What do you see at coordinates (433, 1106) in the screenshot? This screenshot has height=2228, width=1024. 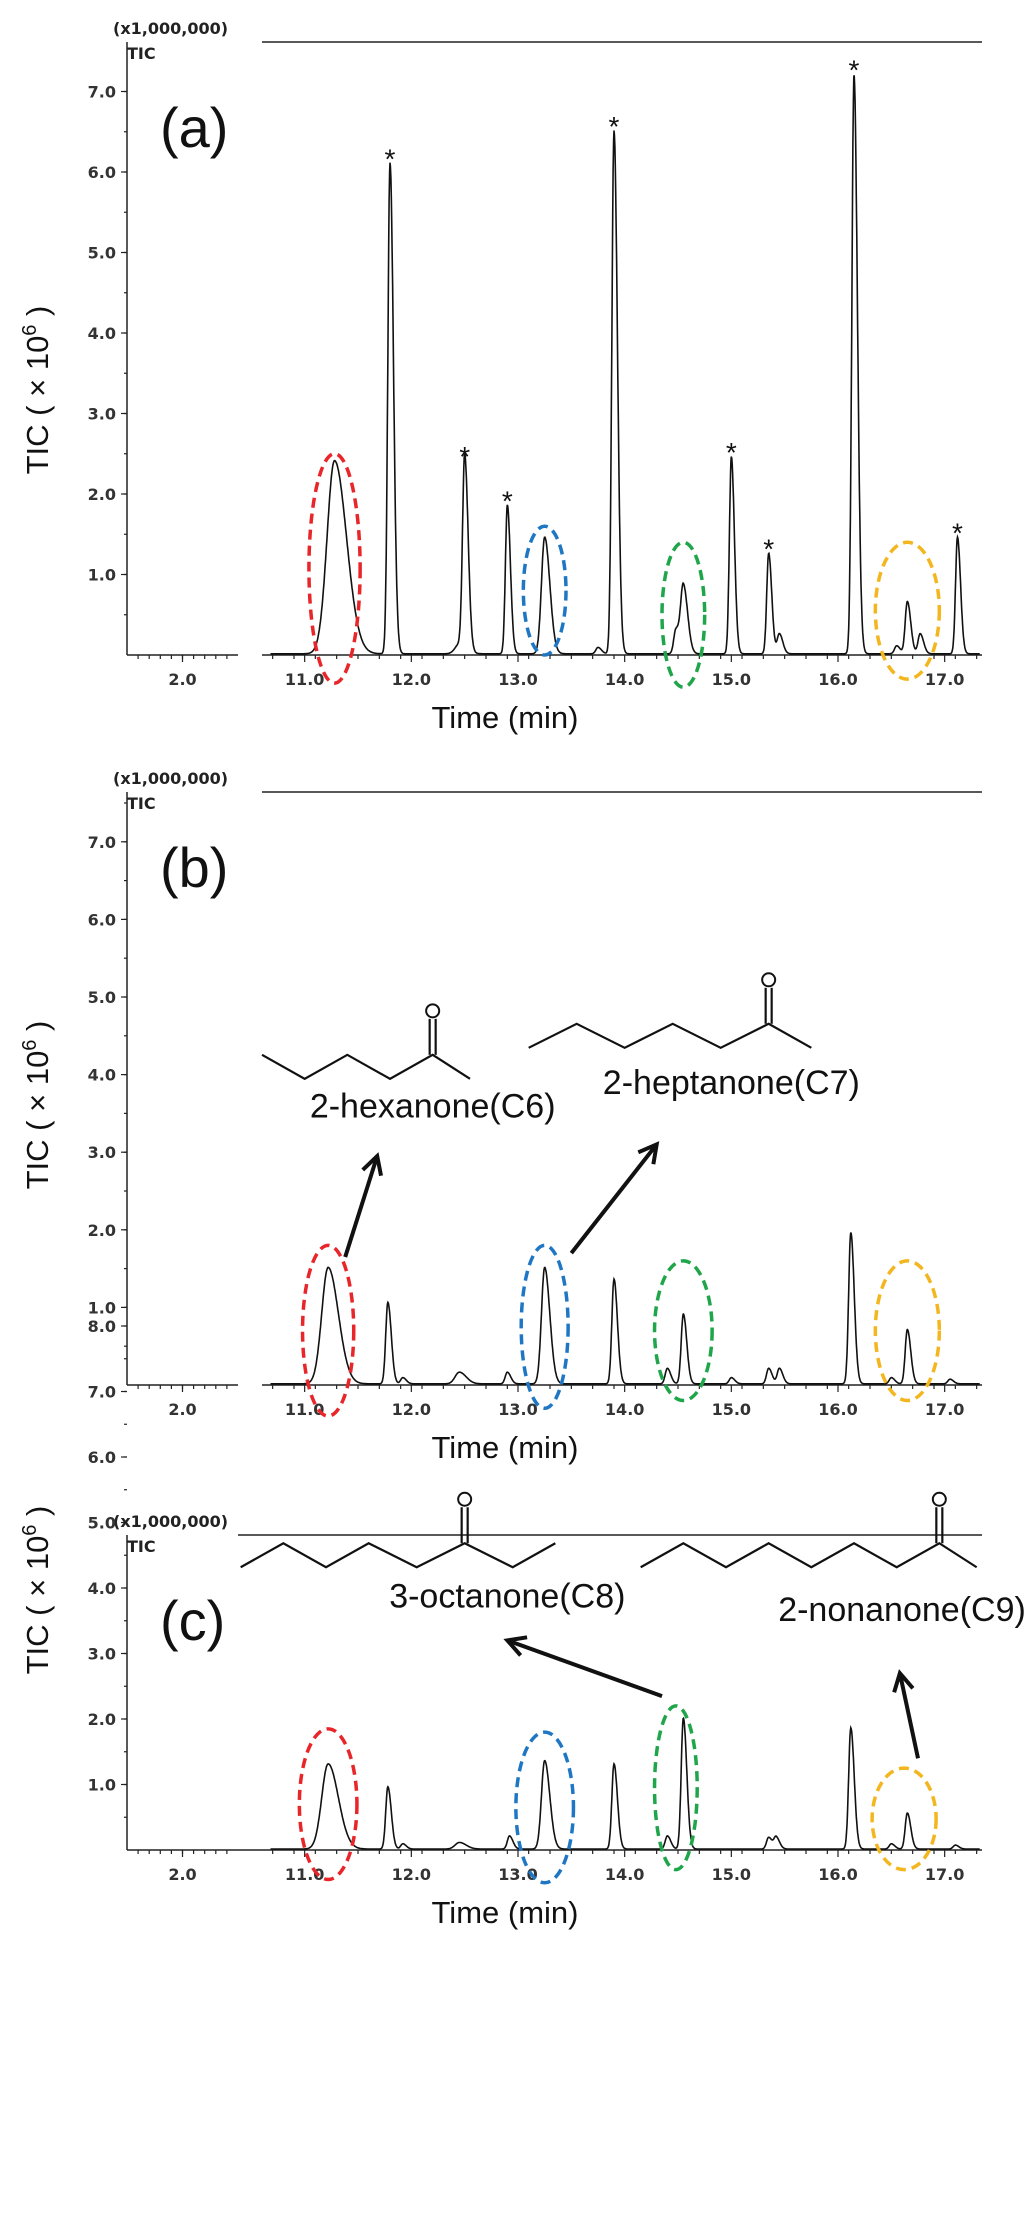 I see `compound-label: 2-hexanone(C6)` at bounding box center [433, 1106].